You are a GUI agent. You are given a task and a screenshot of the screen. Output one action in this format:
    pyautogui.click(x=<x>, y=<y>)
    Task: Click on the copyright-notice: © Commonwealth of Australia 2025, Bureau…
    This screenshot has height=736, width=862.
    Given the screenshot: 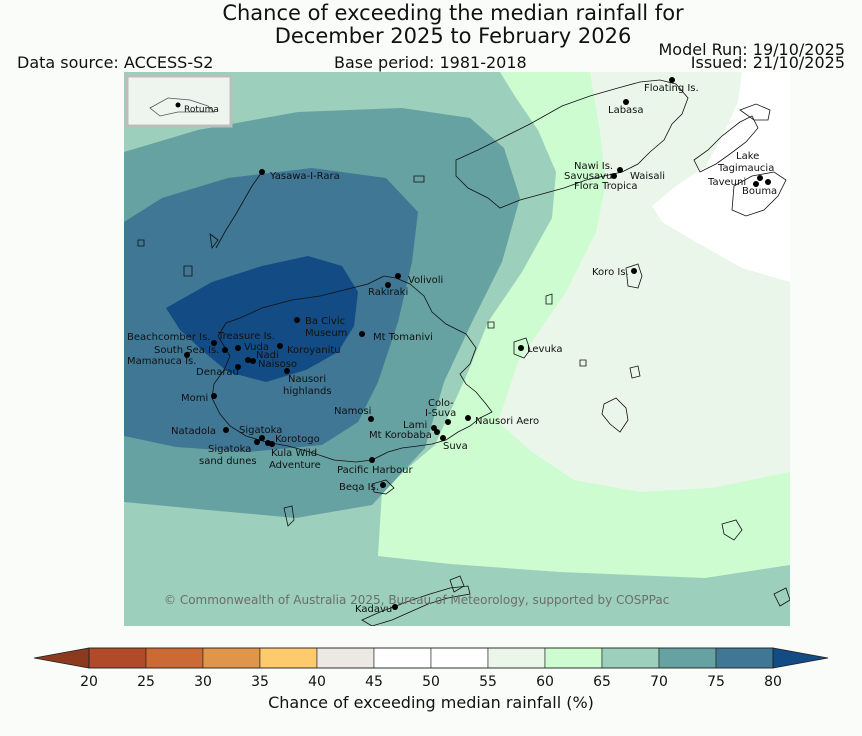 What is the action you would take?
    pyautogui.click(x=416, y=600)
    